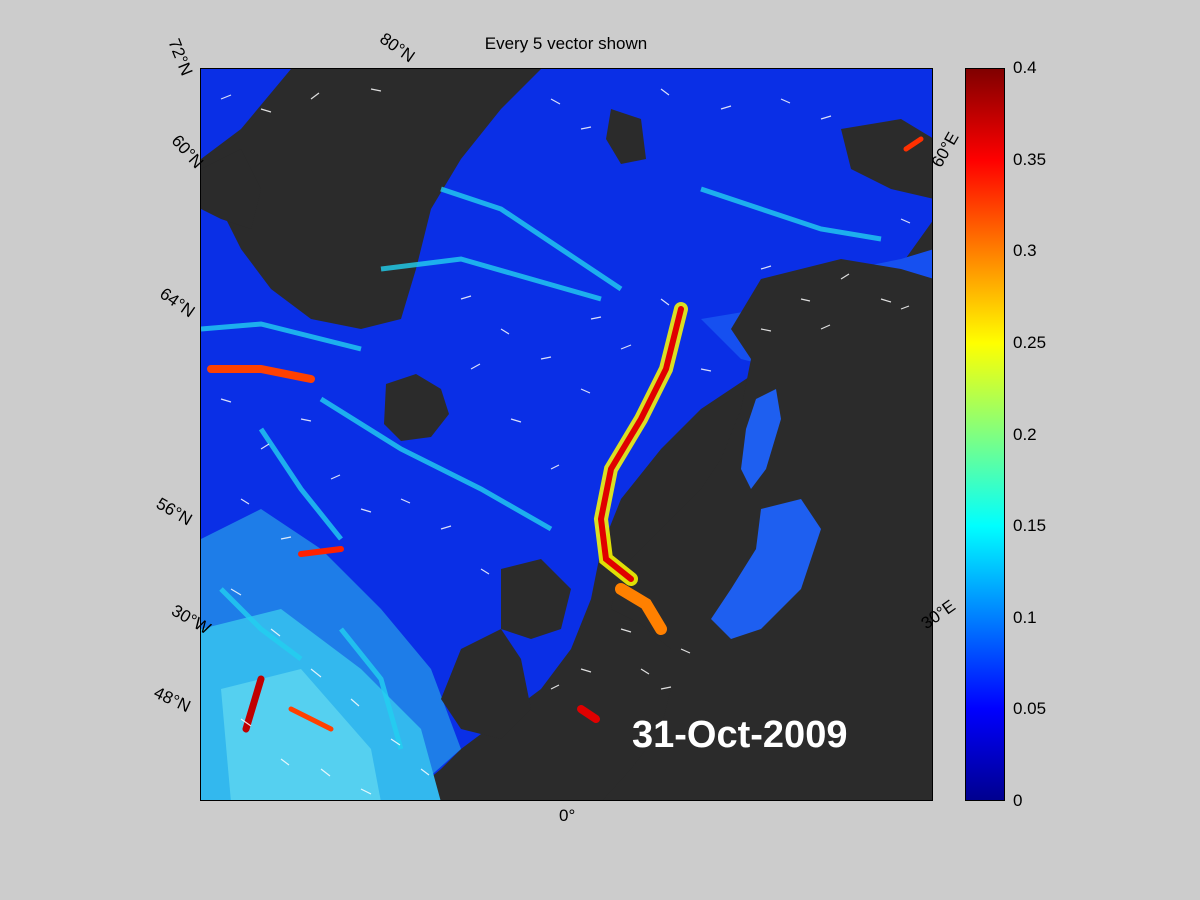 The image size is (1200, 900). Describe the element at coordinates (1025, 434) in the screenshot. I see `colorbar-tick-label: 0.2` at that location.